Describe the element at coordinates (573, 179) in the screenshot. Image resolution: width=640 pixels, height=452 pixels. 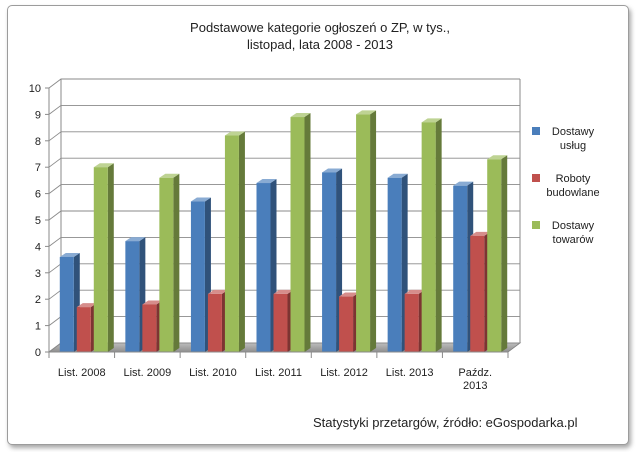
I see `legend-label: Roboty` at that location.